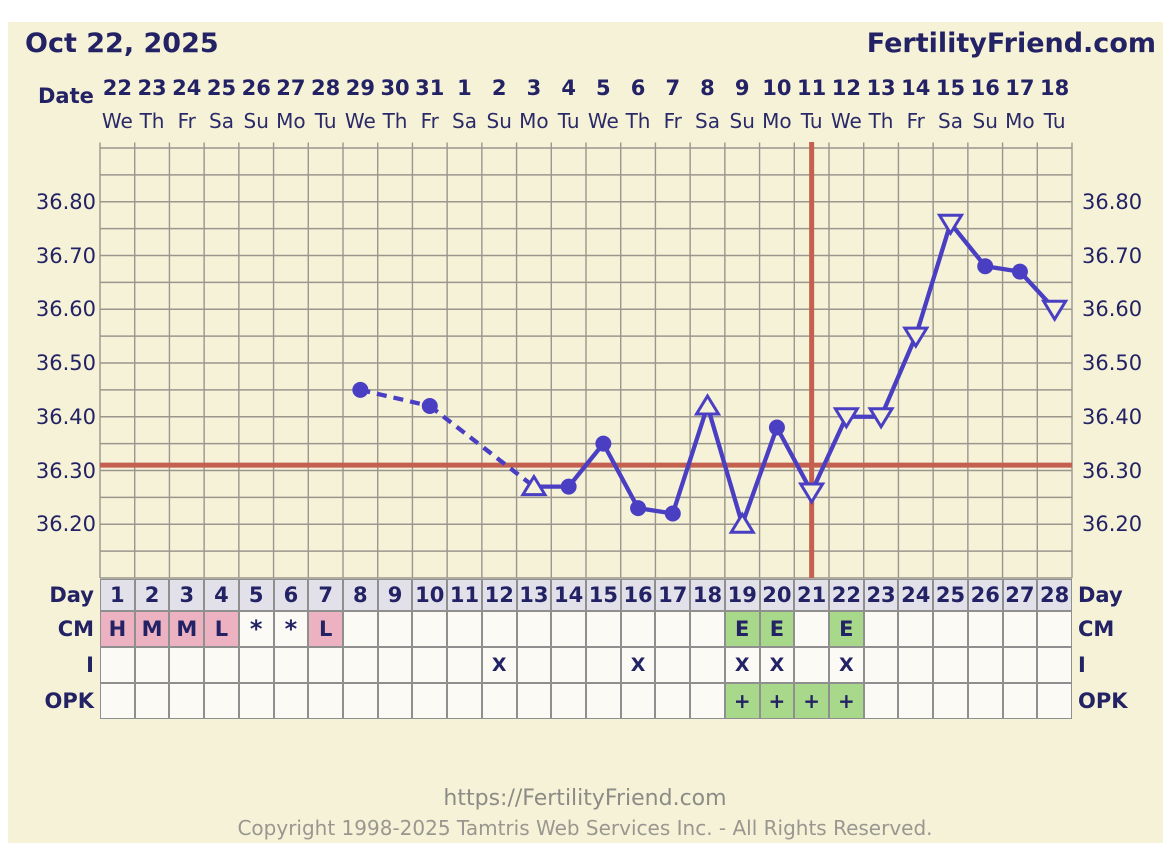  Describe the element at coordinates (499, 665) in the screenshot. I see `table-cell-i-day-12: X` at that location.